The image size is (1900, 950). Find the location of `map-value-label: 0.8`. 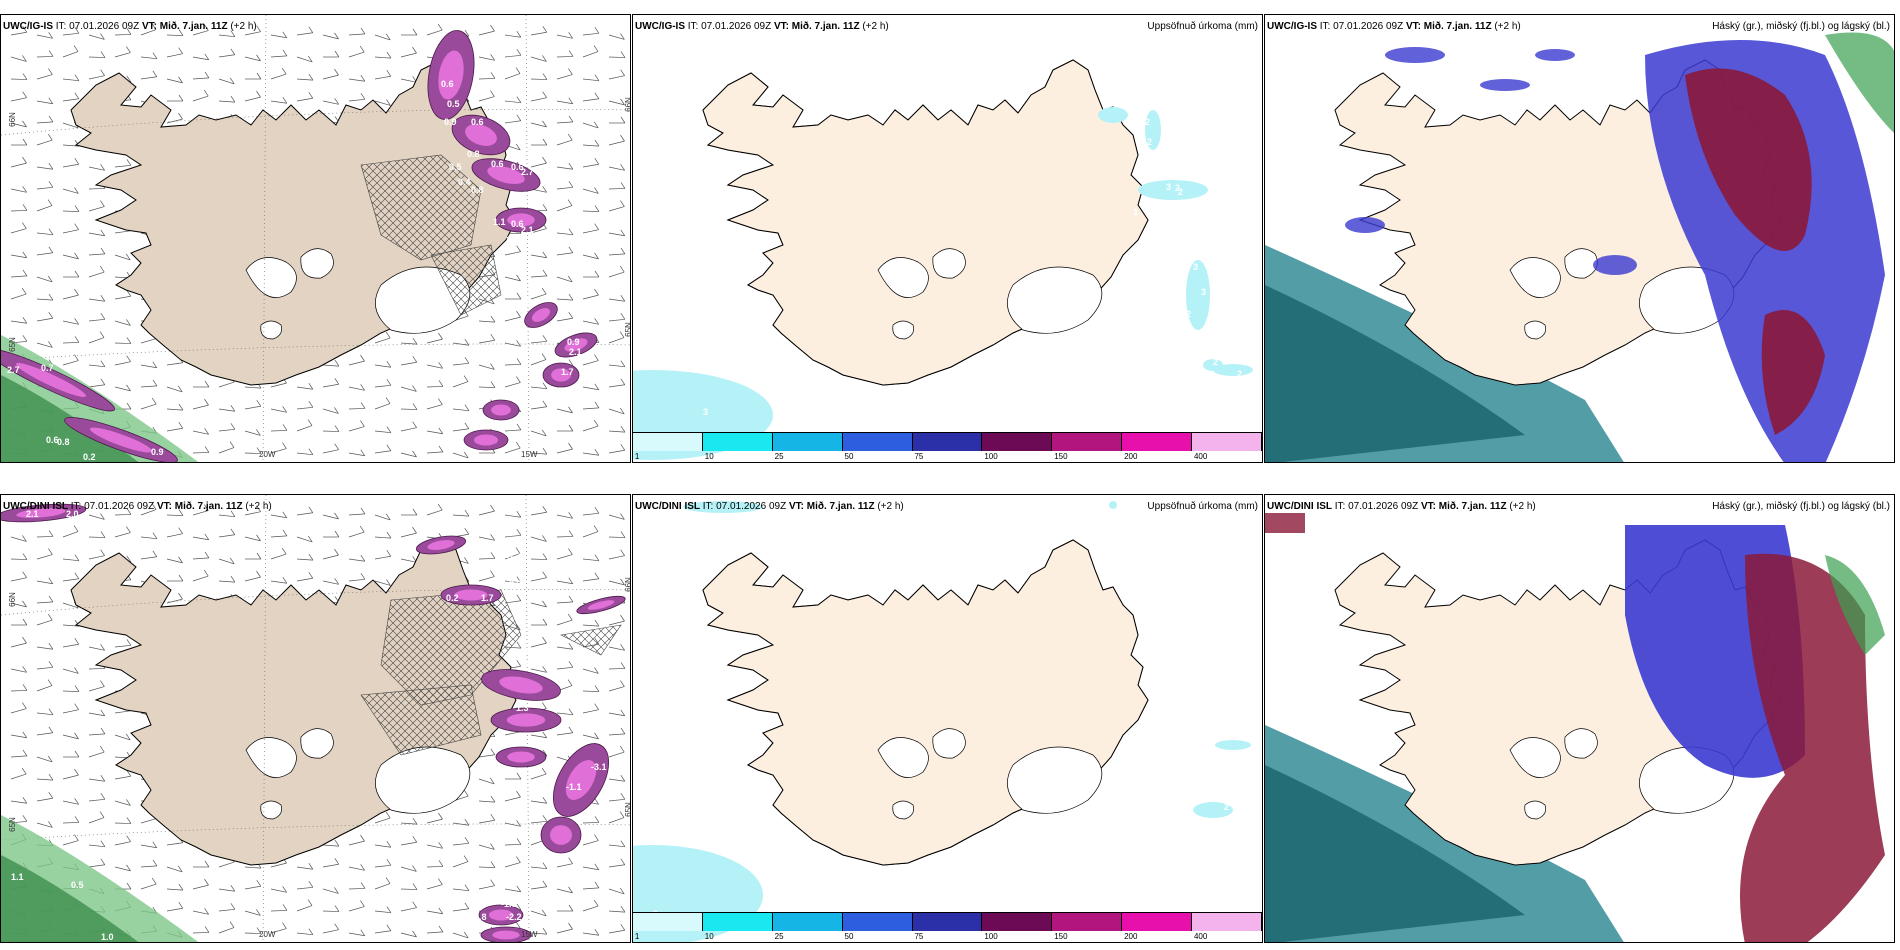

map-value-label: 0.8 is located at coordinates (63, 442).